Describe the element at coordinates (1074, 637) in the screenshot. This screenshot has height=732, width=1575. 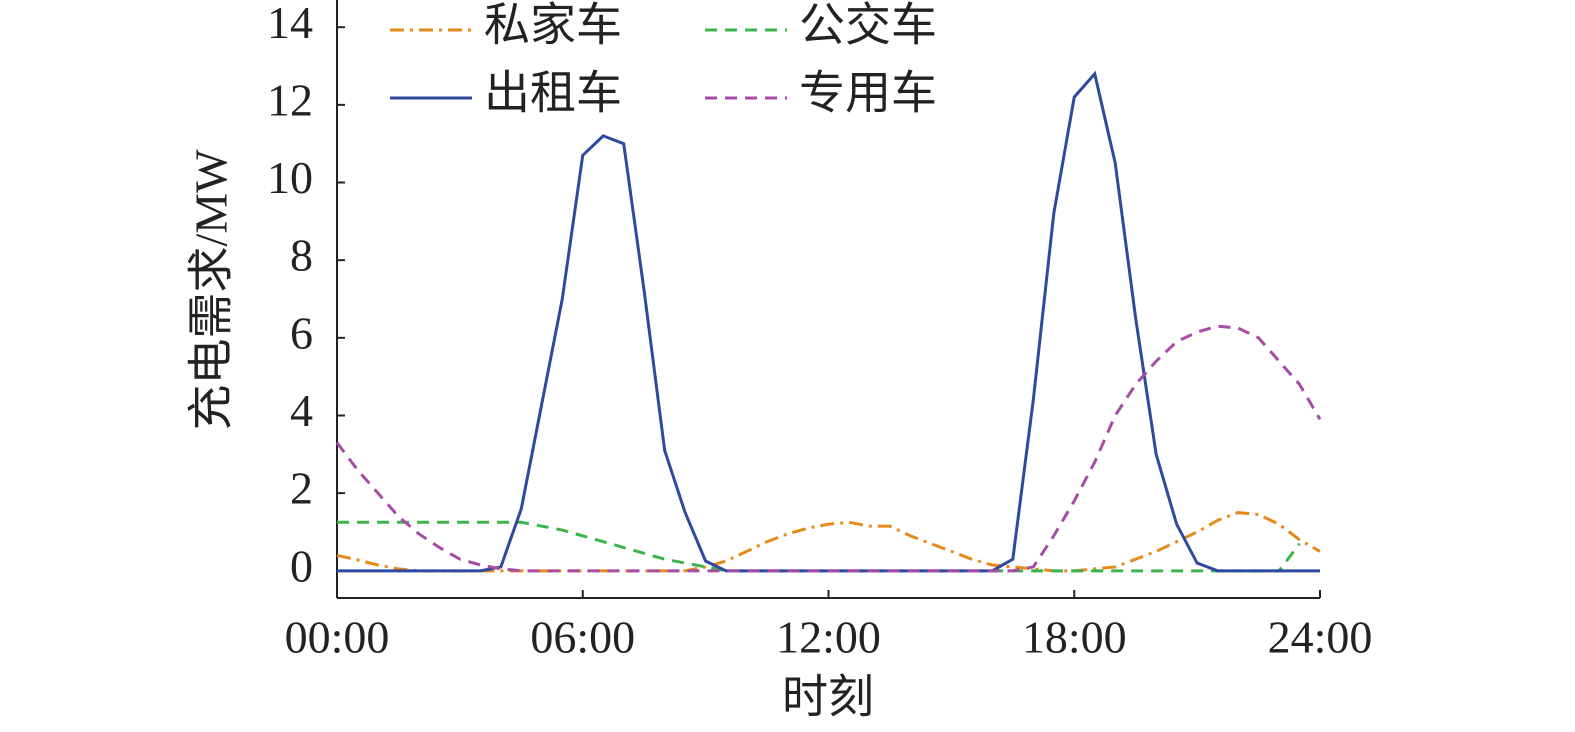
I see `x-tick-label: 18:00` at that location.